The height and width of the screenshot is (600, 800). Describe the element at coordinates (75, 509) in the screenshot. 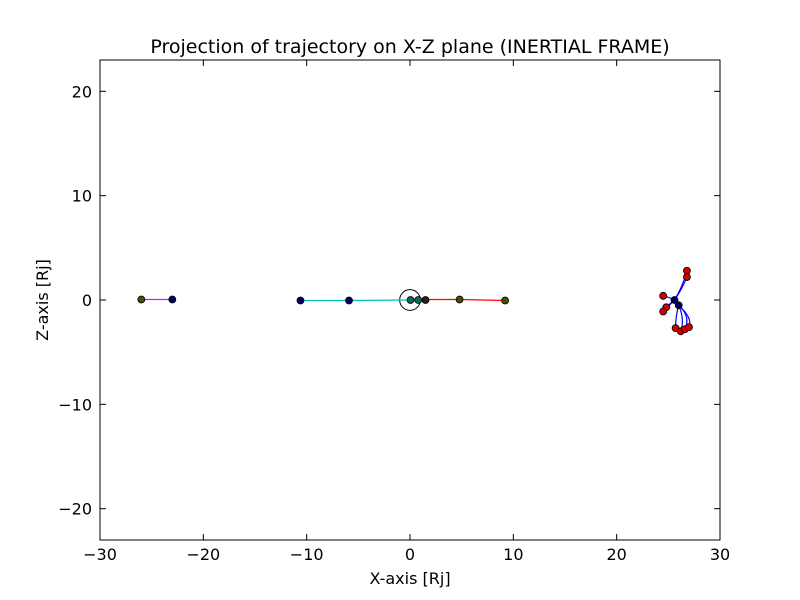

I see `y-tick-label: −20` at that location.